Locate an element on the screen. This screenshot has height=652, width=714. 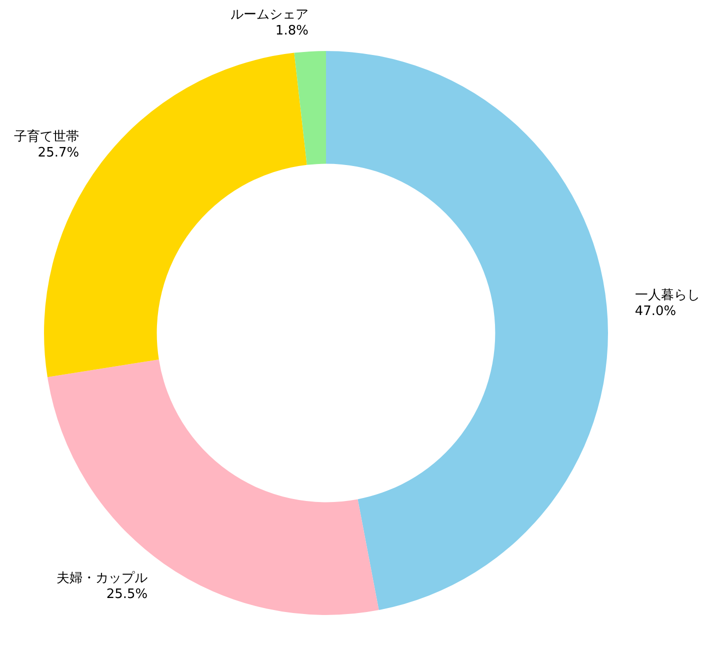
data-label: 25.5% is located at coordinates (127, 594).